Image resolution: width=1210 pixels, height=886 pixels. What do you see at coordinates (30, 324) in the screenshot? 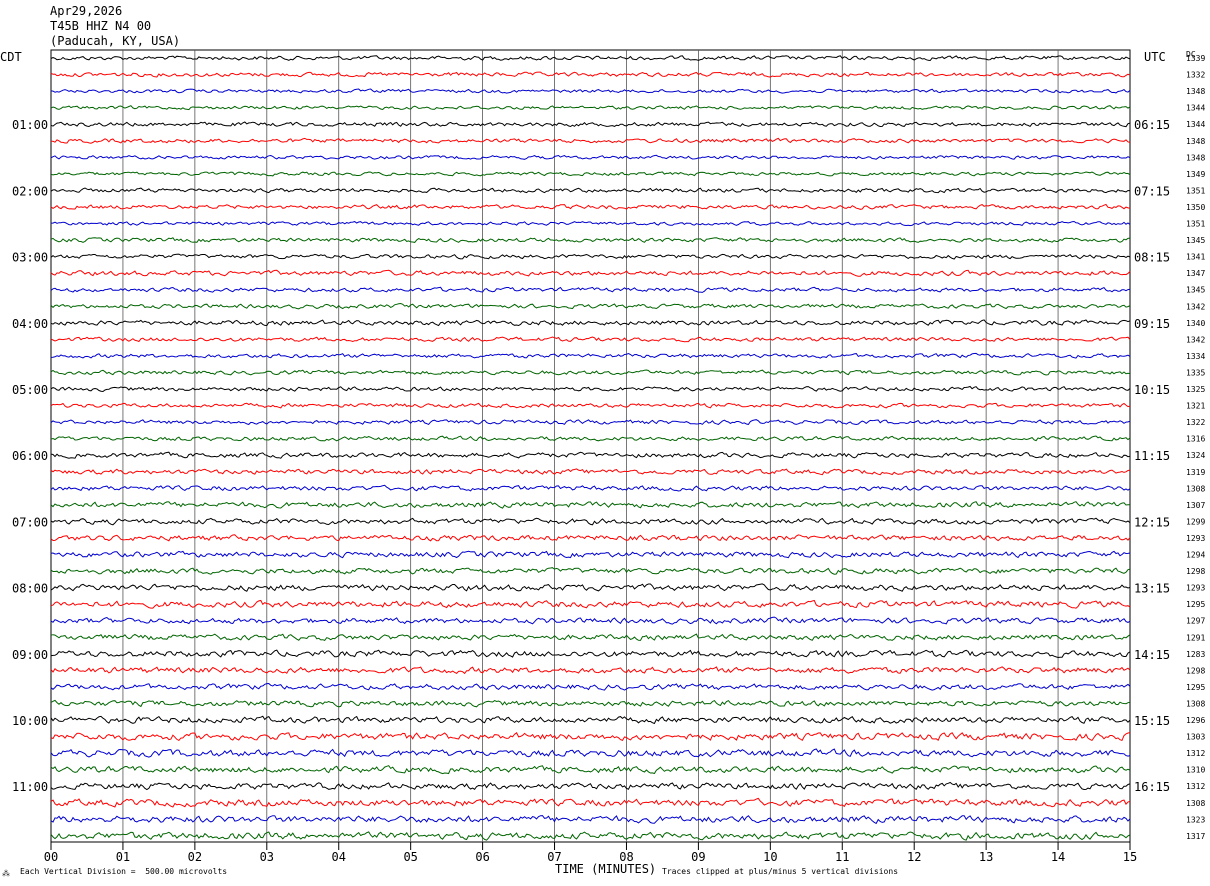
I see `cdt-hour-label: 04:00` at bounding box center [30, 324].